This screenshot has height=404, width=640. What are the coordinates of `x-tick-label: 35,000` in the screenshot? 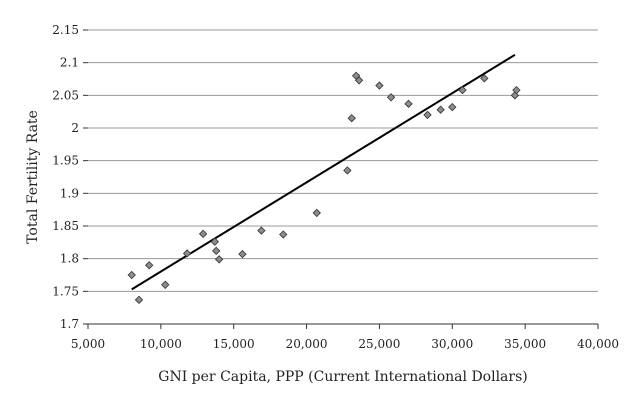 It's located at (525, 344).